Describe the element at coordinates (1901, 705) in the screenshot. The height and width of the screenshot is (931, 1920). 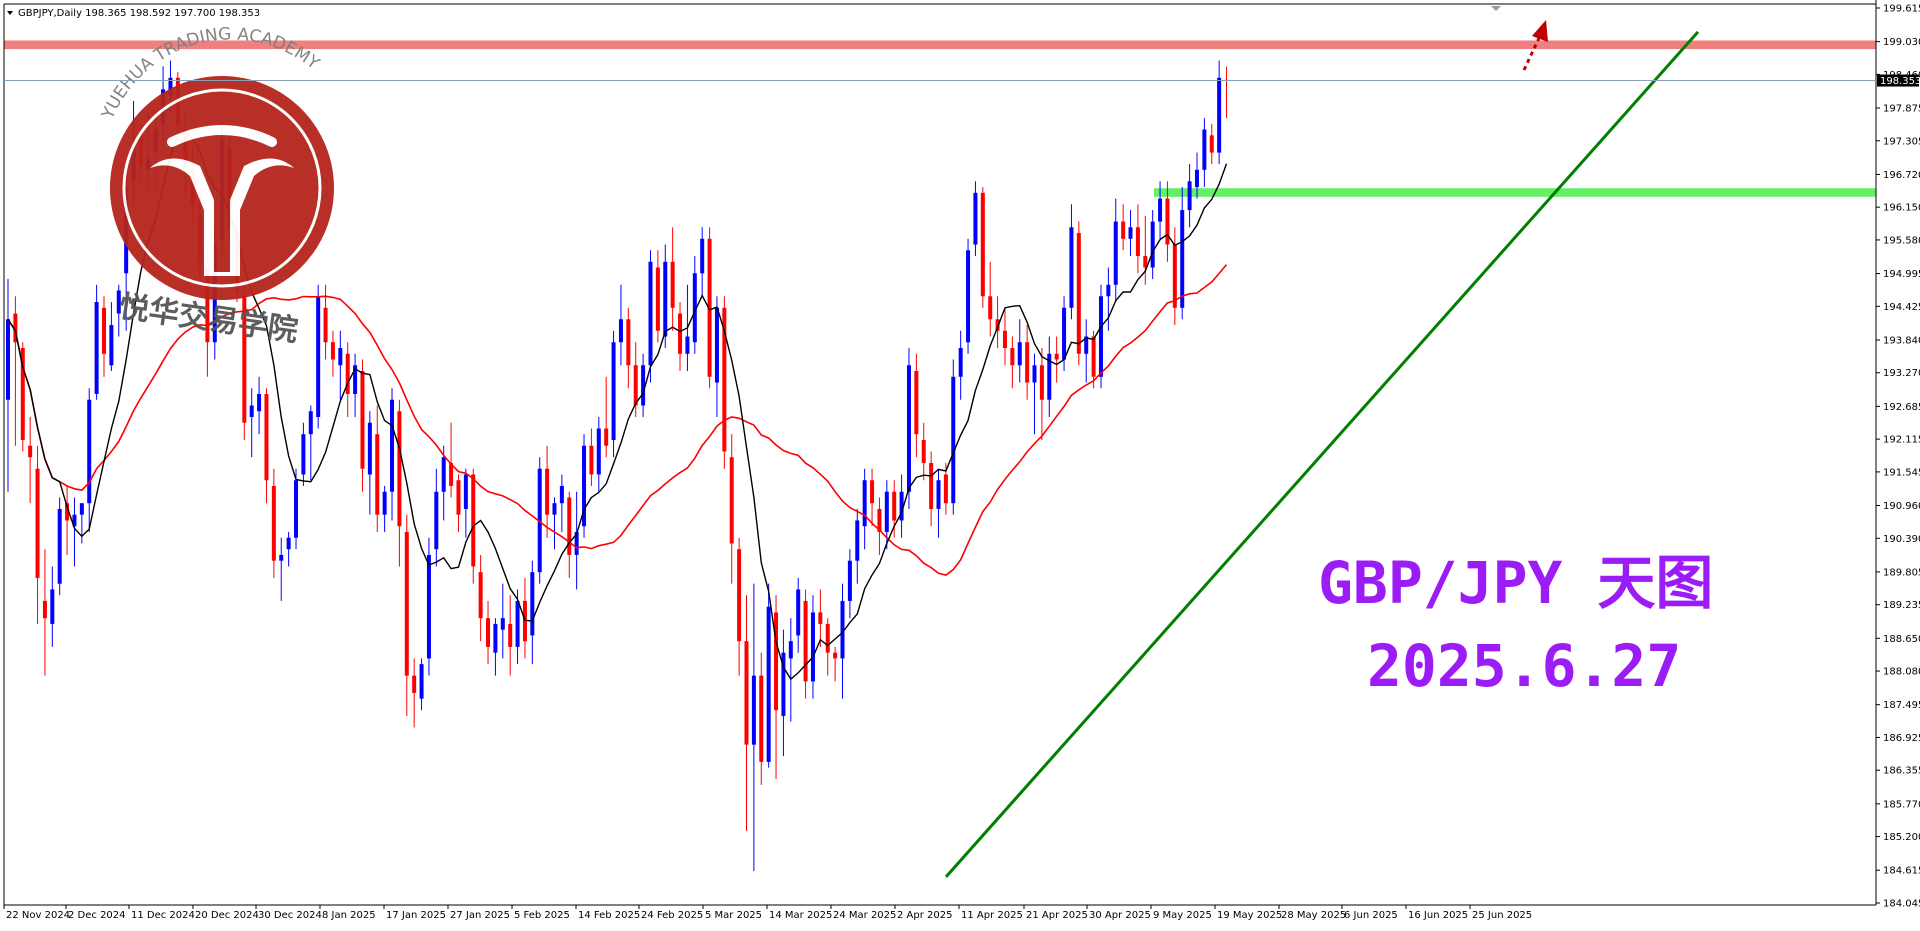
I see `y-tick-label: 187.495` at that location.